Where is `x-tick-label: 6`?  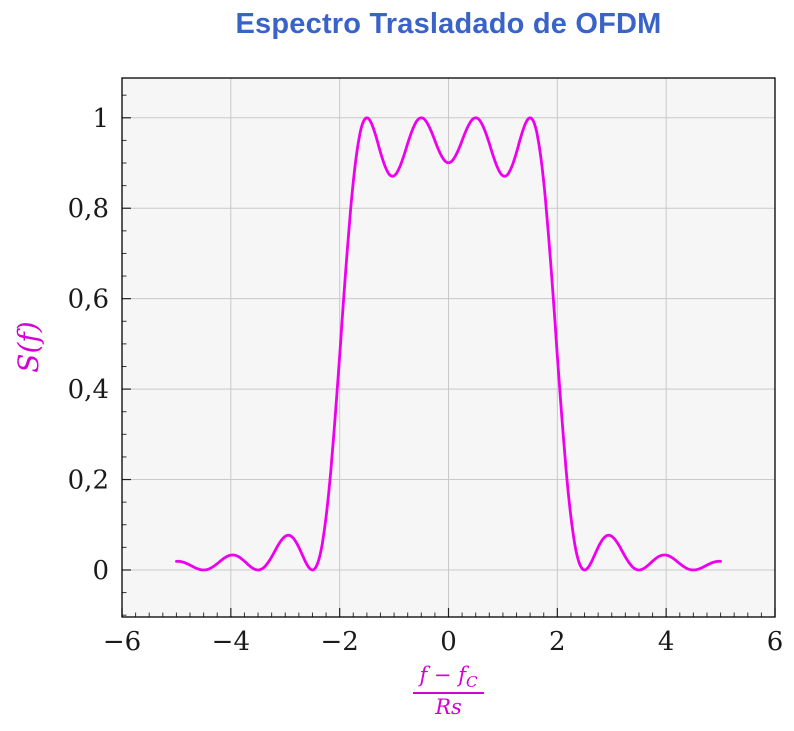 x-tick-label: 6 is located at coordinates (775, 642).